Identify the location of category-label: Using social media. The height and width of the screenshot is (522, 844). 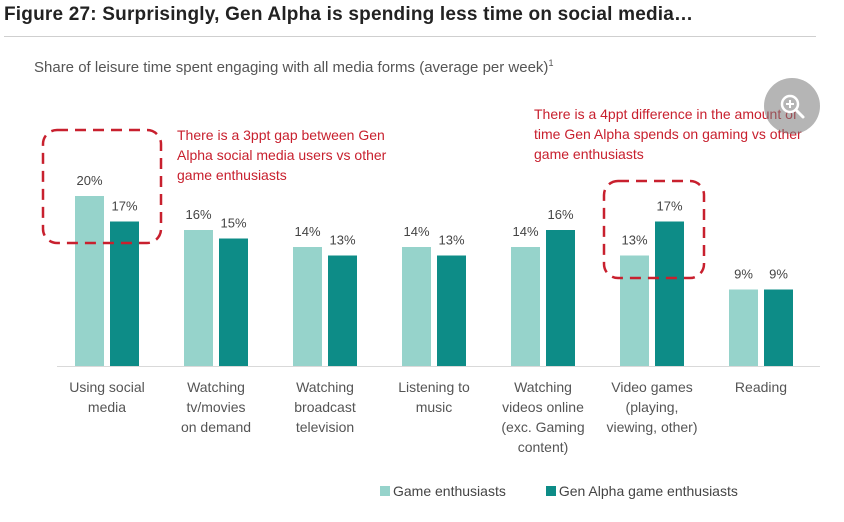
(106, 397).